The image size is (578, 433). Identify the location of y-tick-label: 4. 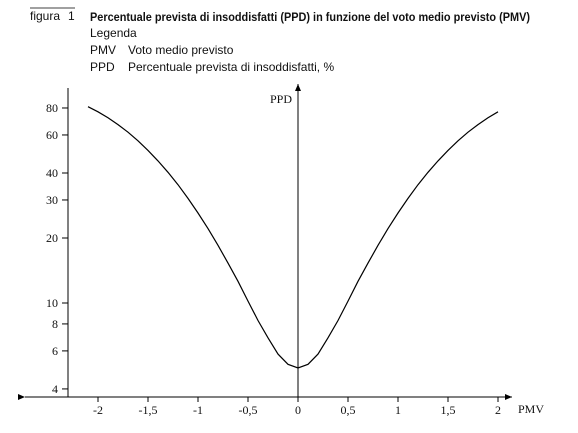
(55, 389).